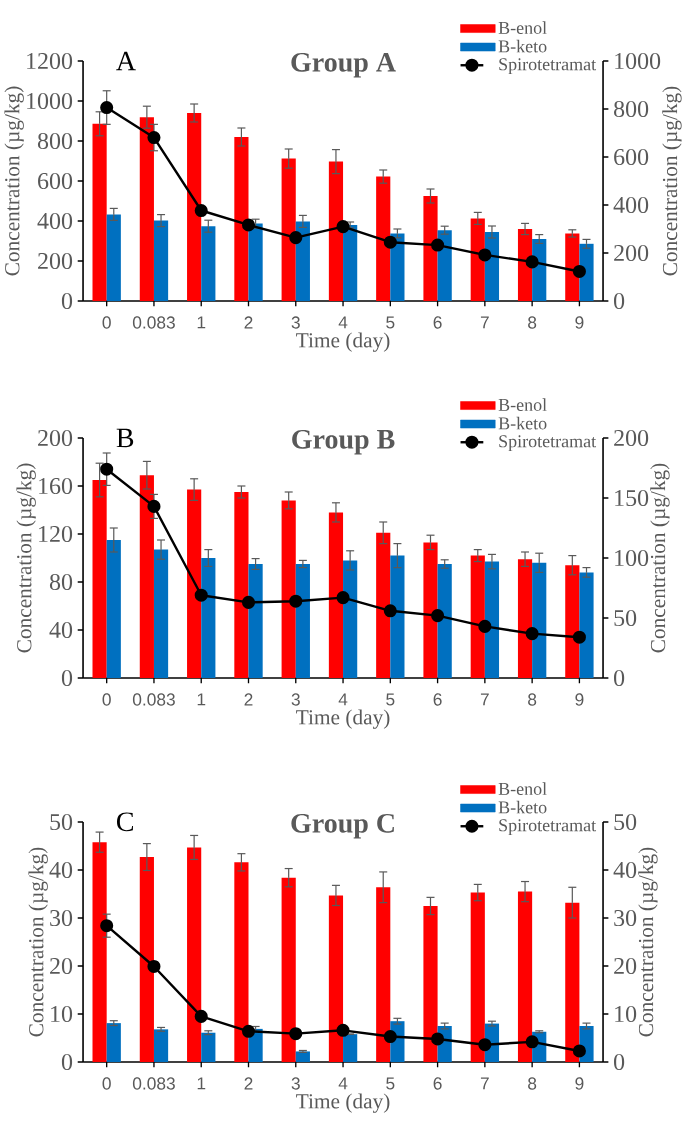 The width and height of the screenshot is (693, 1122). What do you see at coordinates (547, 827) in the screenshot?
I see `legend-label: Spirotetramat` at bounding box center [547, 827].